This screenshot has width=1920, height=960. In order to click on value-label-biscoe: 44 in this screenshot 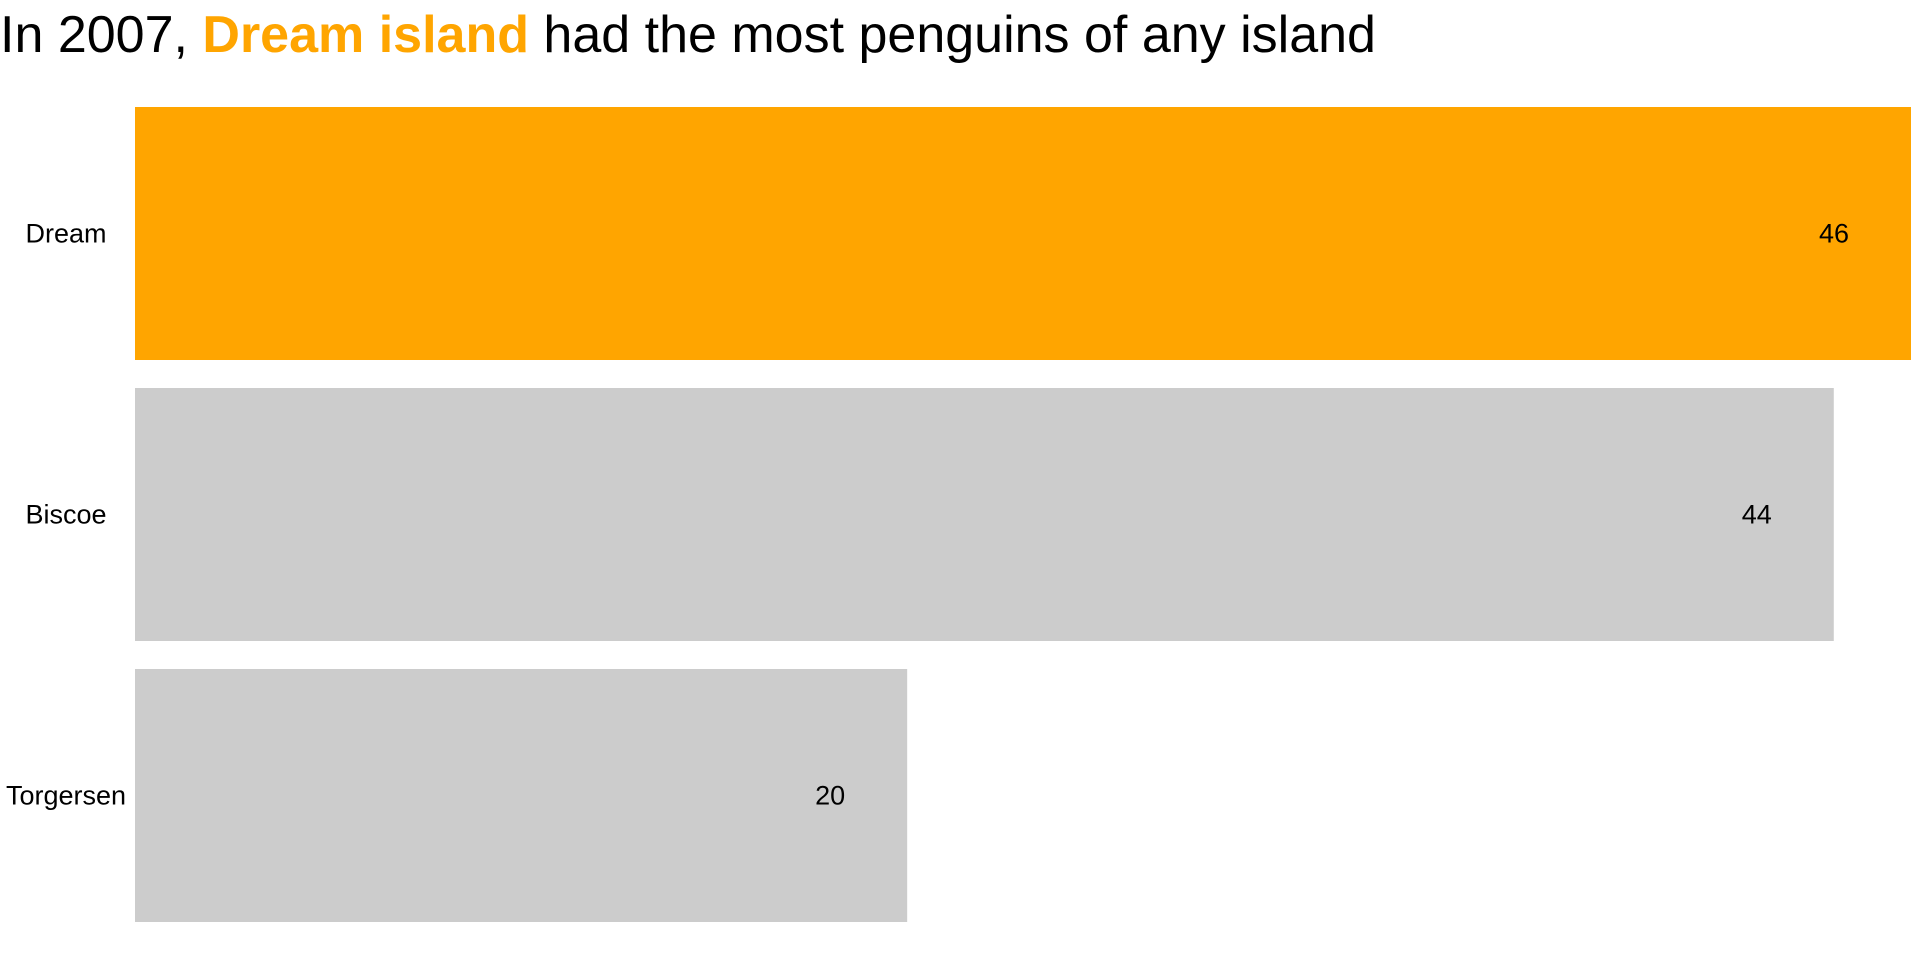, I will do `click(1757, 515)`.